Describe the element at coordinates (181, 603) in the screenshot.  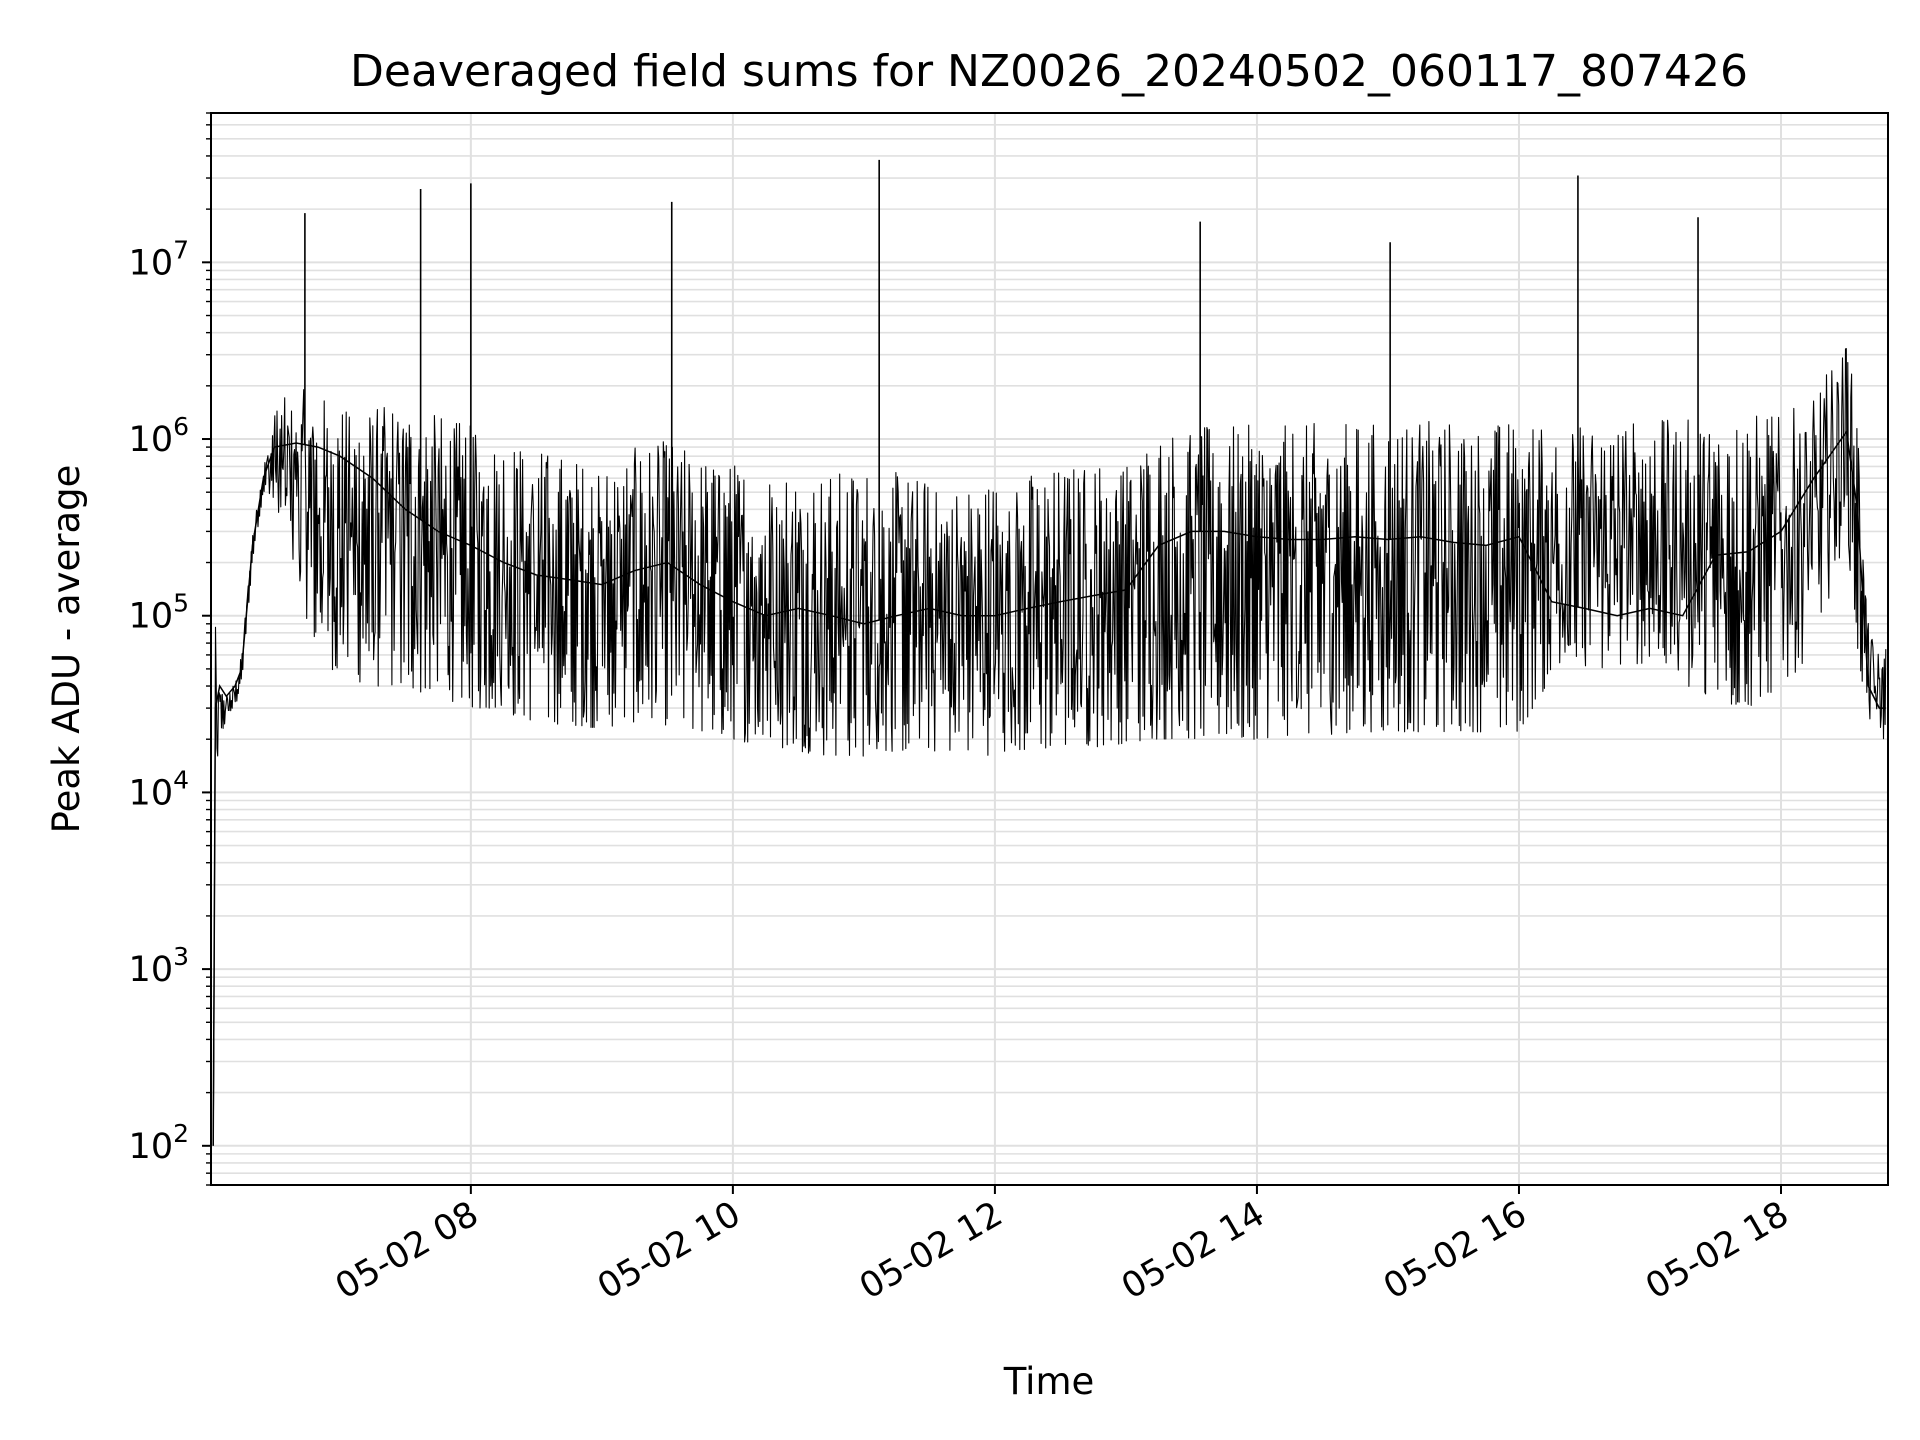
I see `y-tick-exponent: 5` at that location.